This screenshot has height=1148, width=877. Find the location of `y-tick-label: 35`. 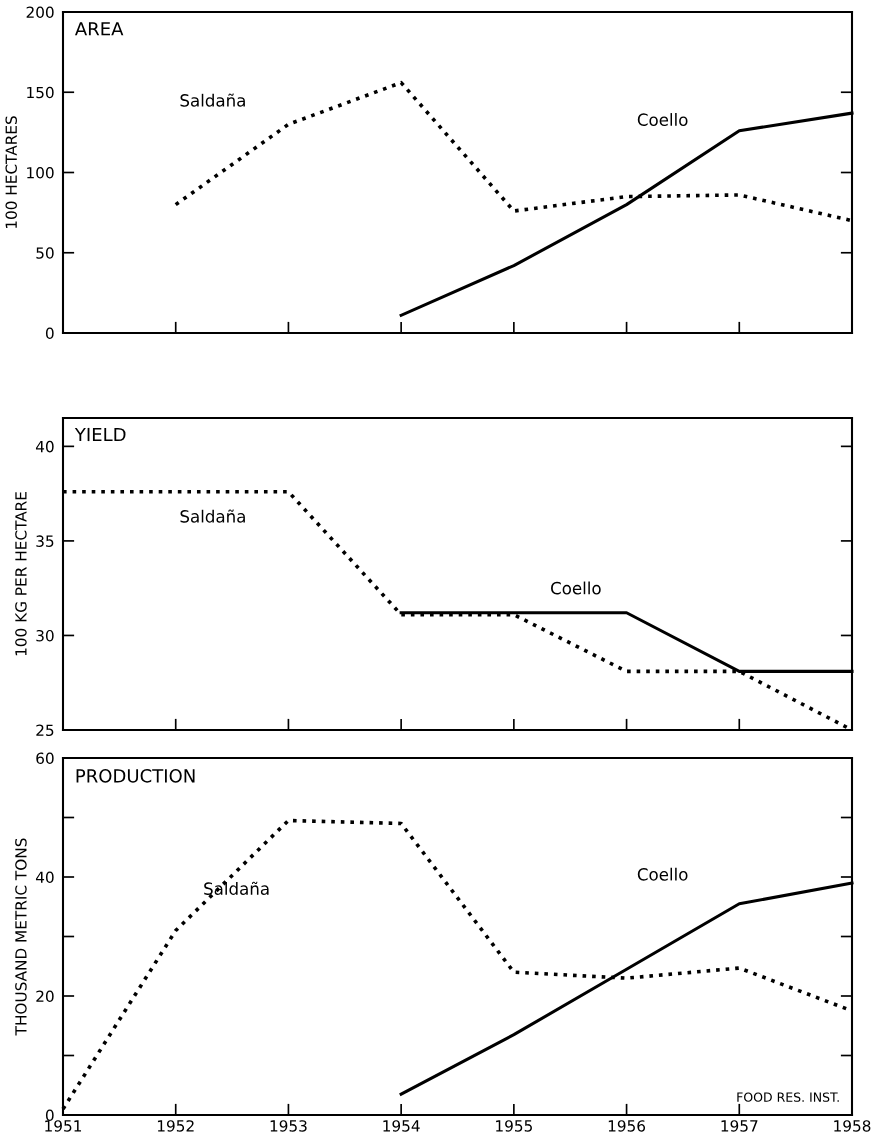

y-tick-label: 35 is located at coordinates (45, 541).